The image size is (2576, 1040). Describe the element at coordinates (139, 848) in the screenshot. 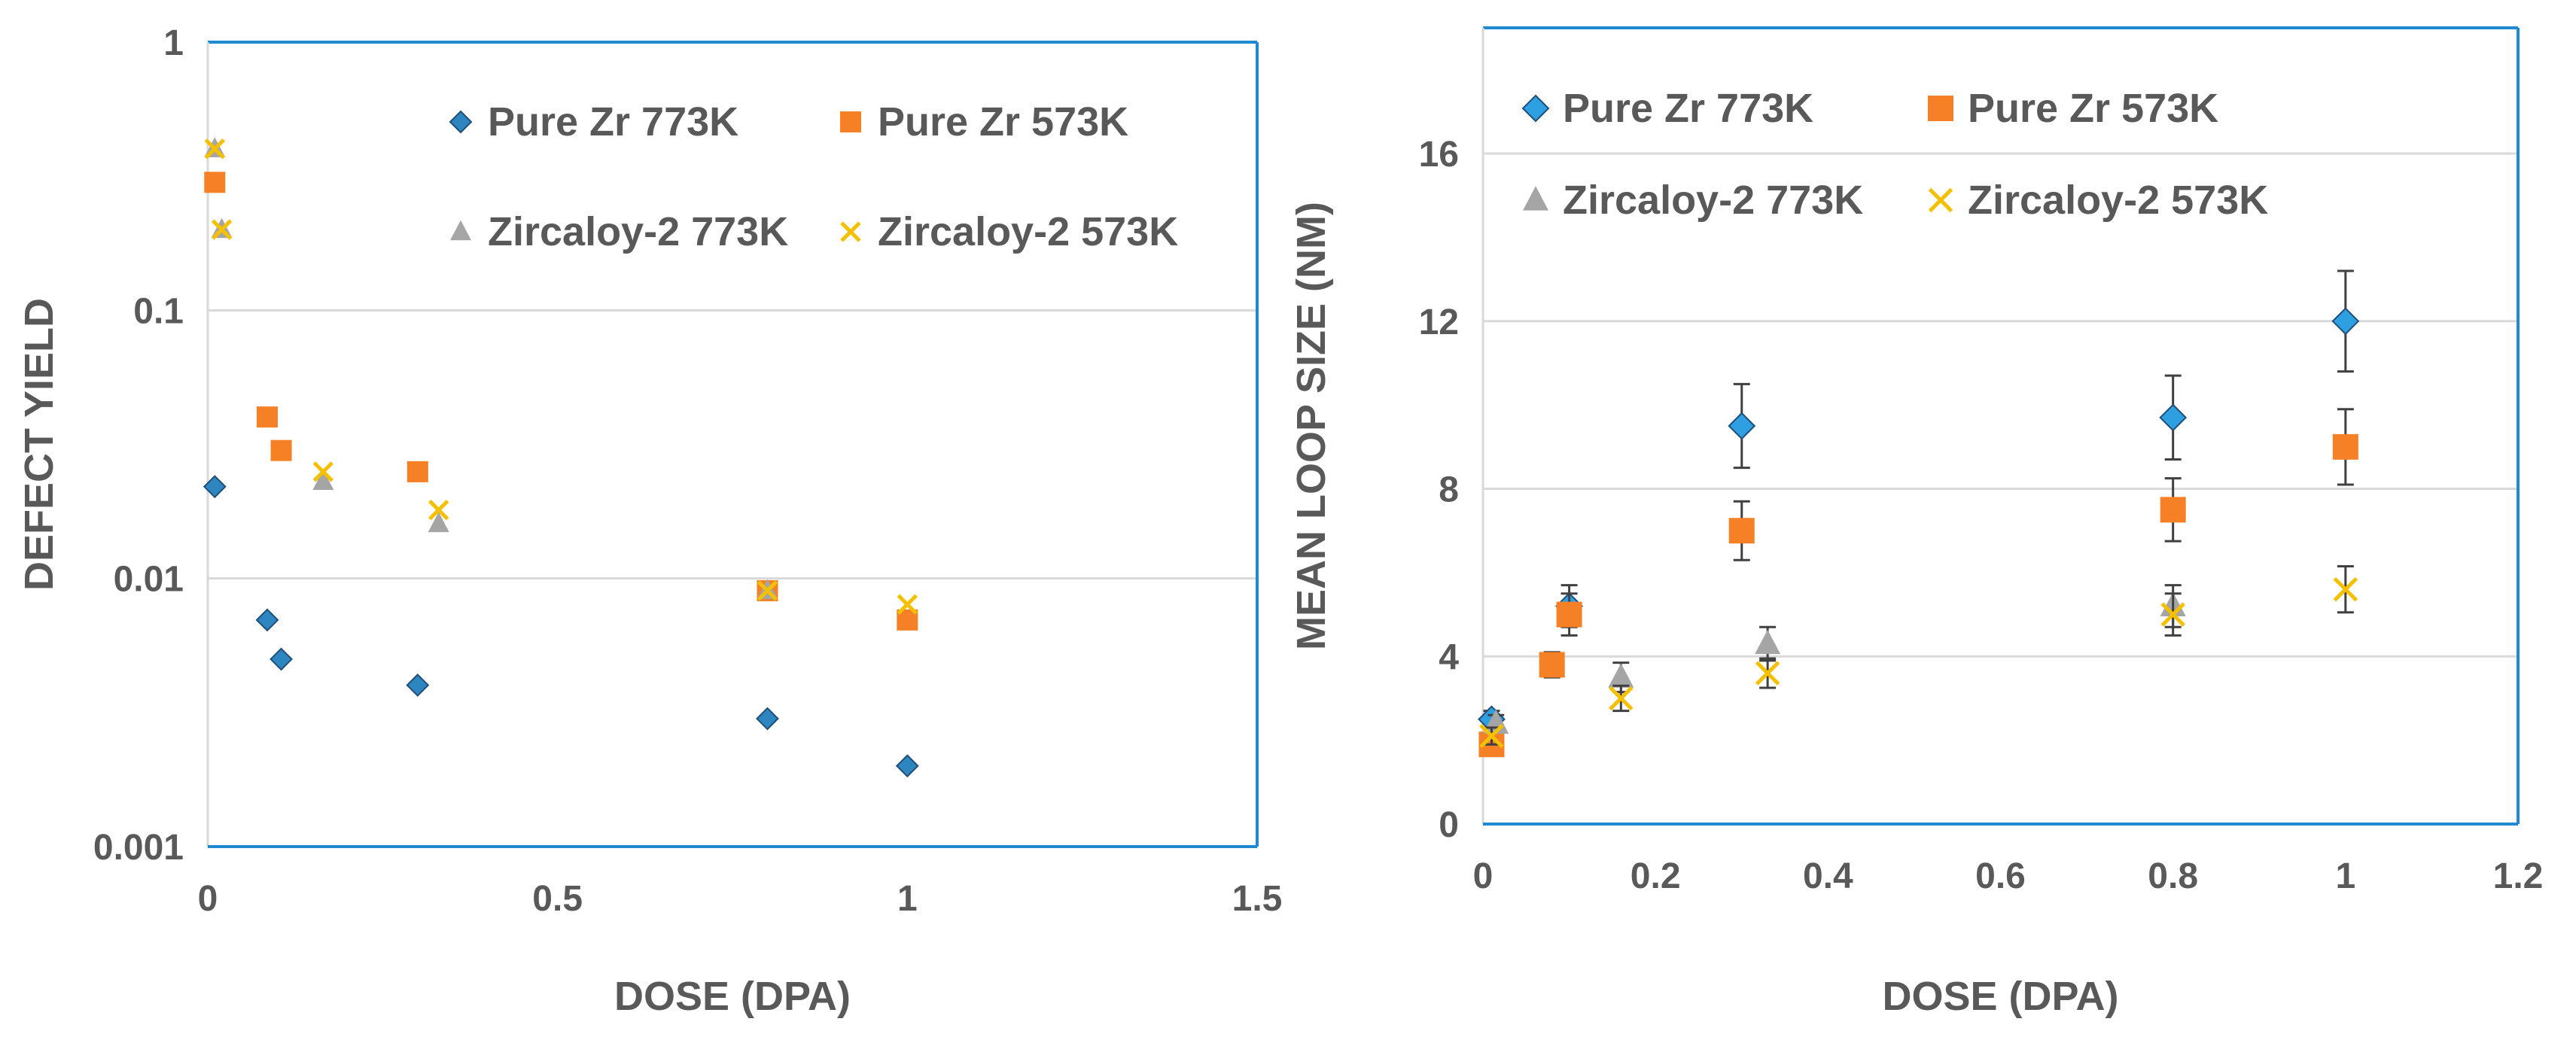

I see `y-tick-label: 0.001` at that location.